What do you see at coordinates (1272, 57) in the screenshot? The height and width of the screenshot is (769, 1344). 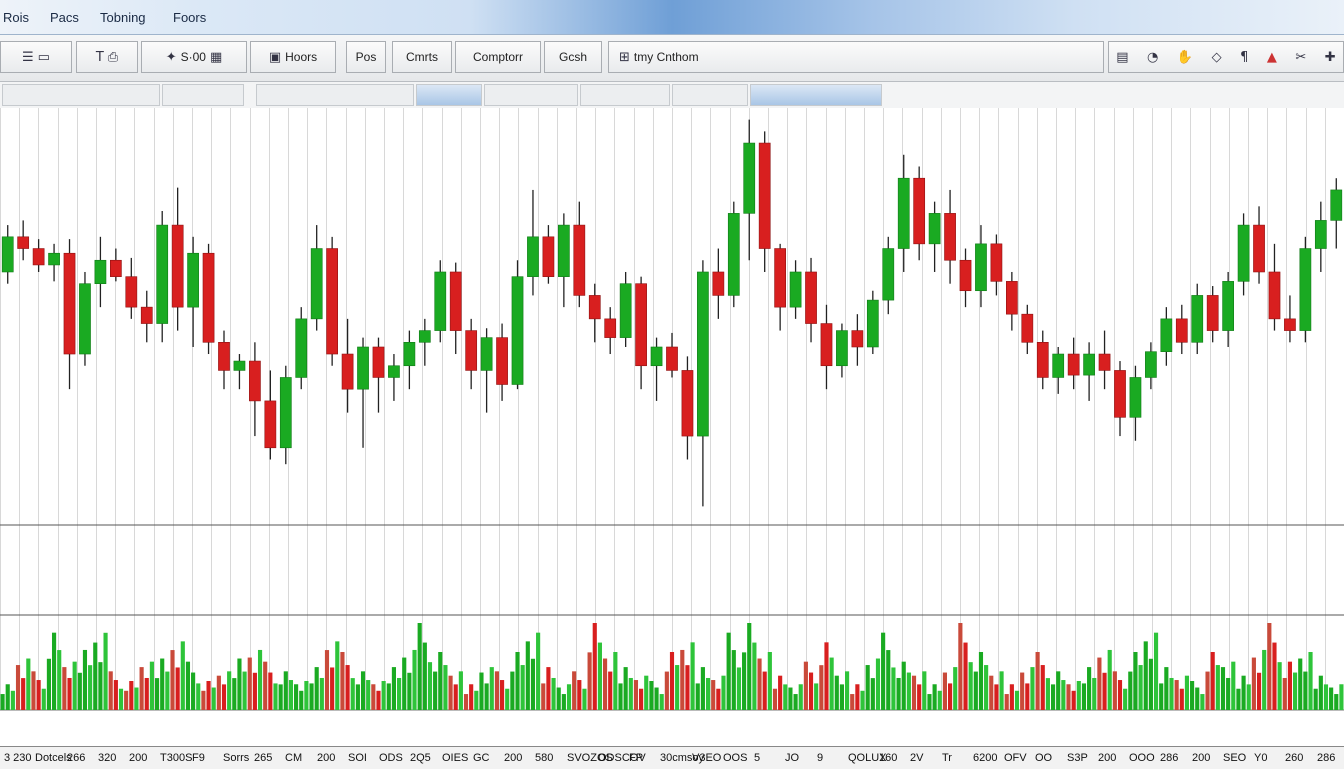 I see `triangle-alert-icon: ▲` at bounding box center [1272, 57].